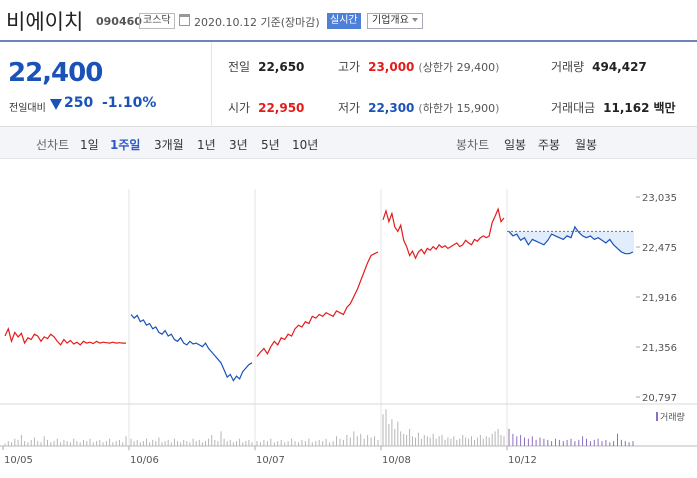 The height and width of the screenshot is (478, 697). I want to click on stock-code: 090460, so click(119, 21).